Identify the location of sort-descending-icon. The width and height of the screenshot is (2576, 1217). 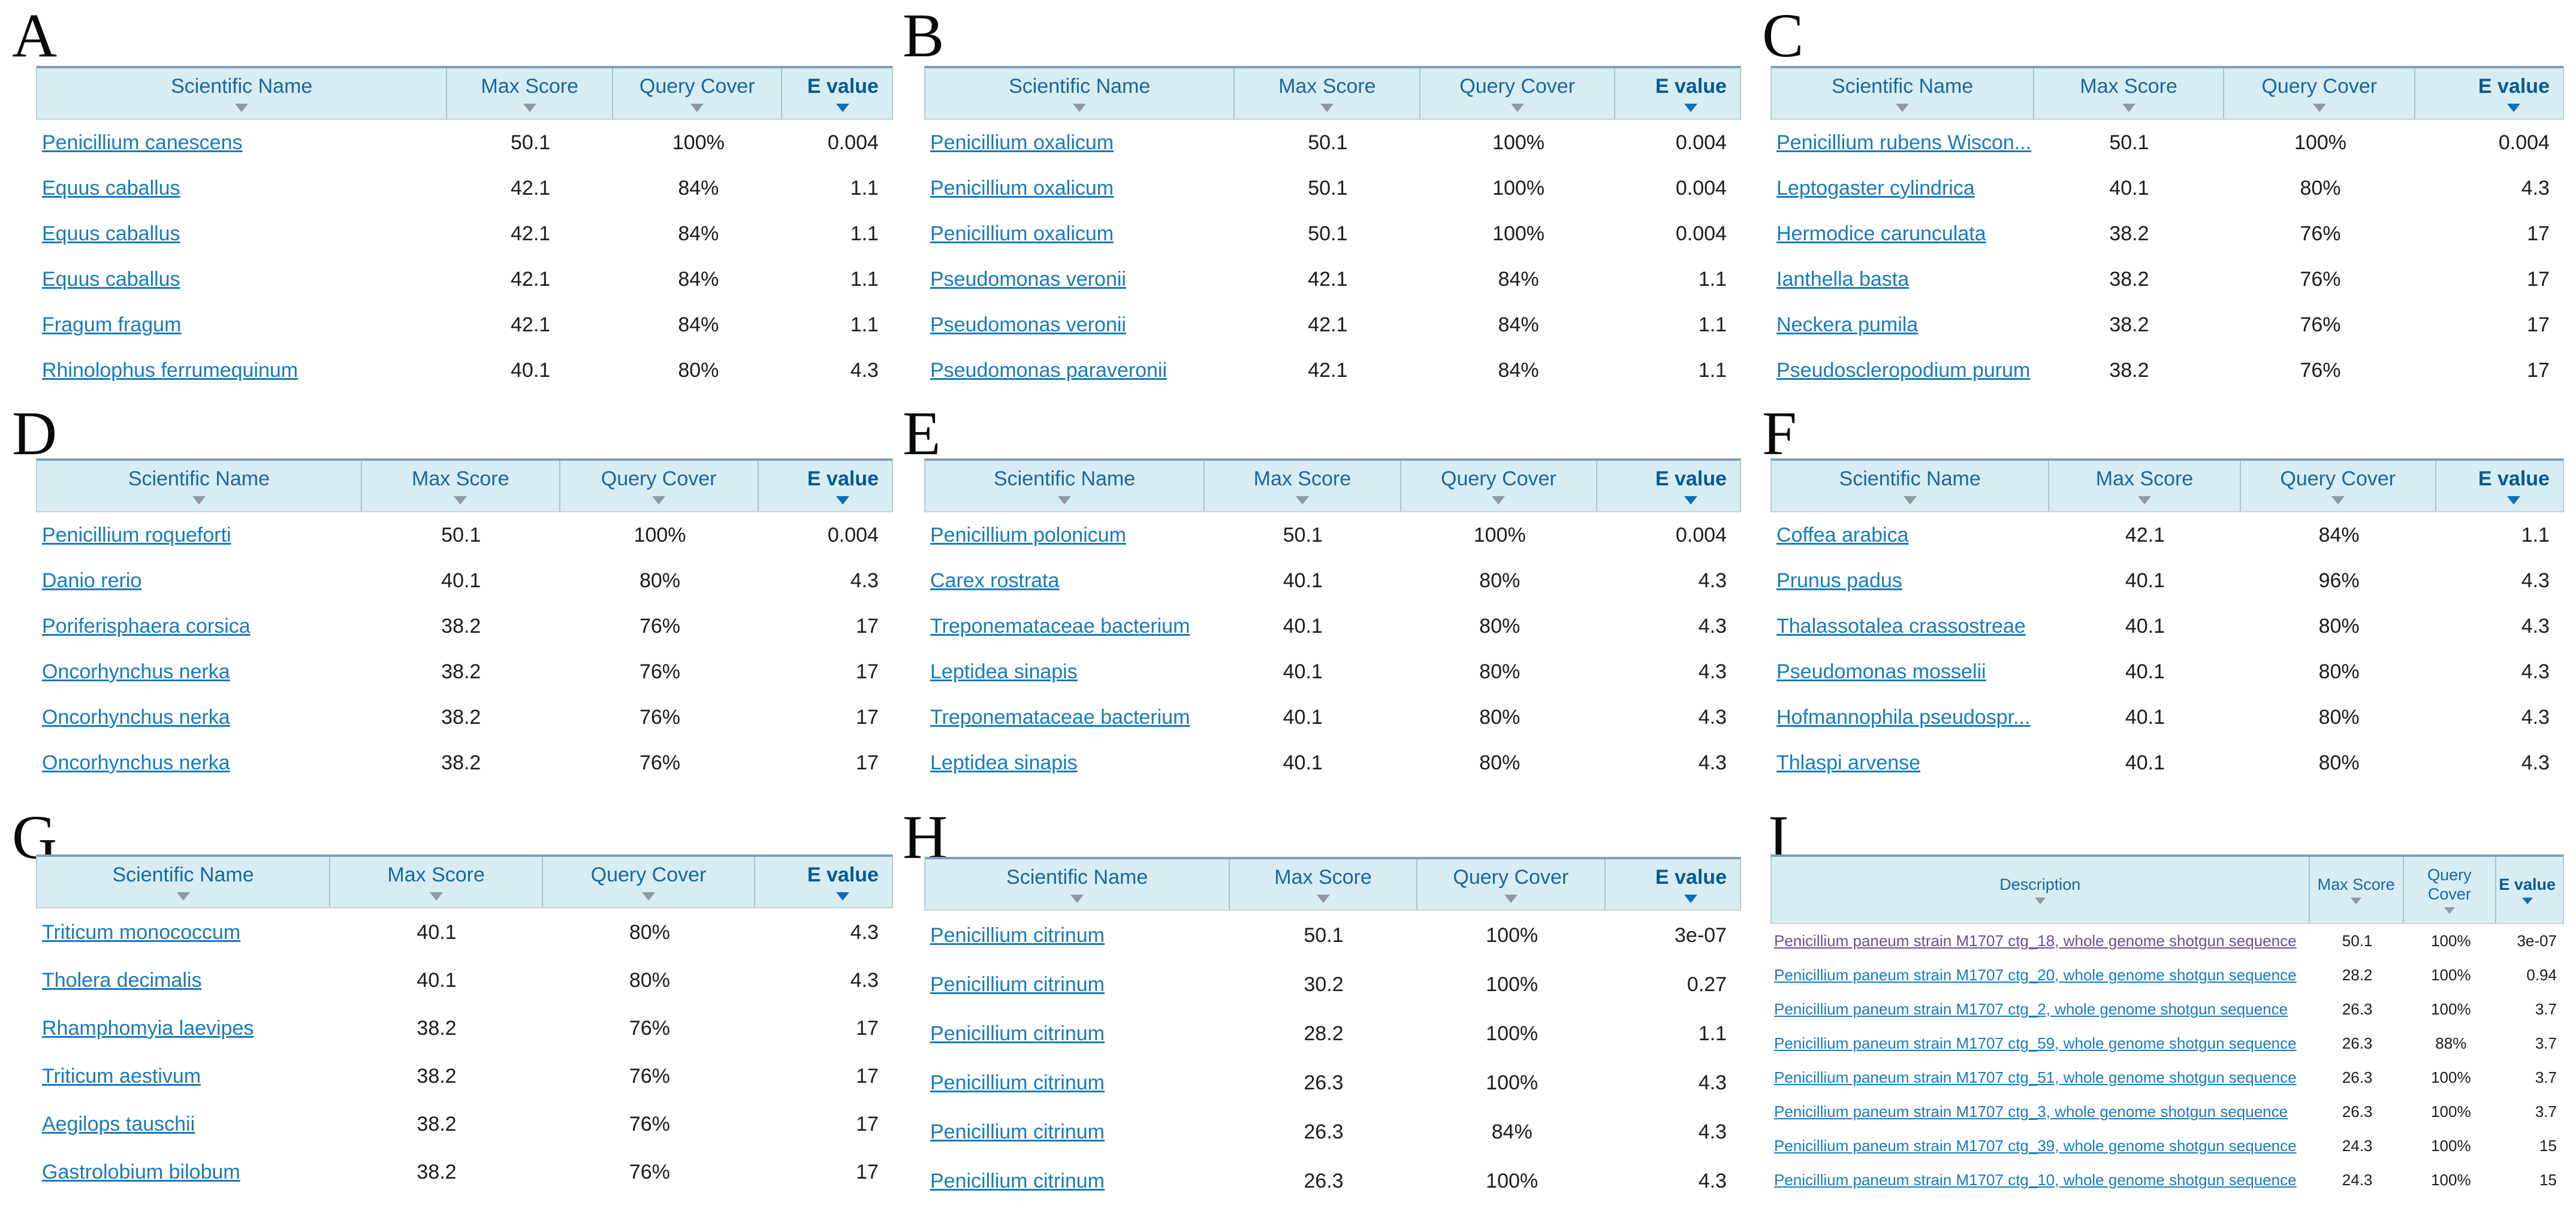
(1080, 107).